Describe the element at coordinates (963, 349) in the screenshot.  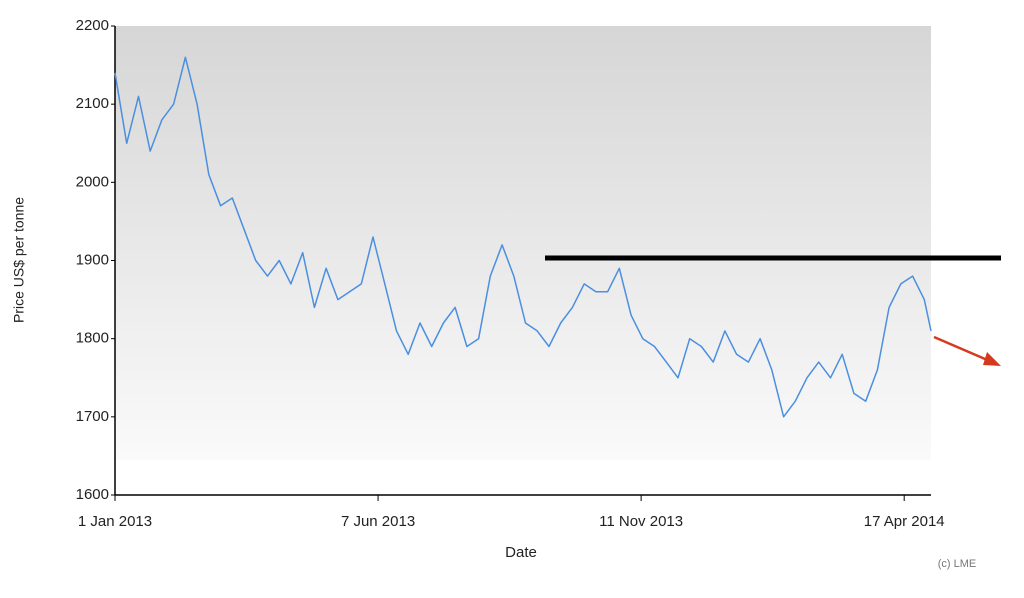
I see `trend-arrow` at that location.